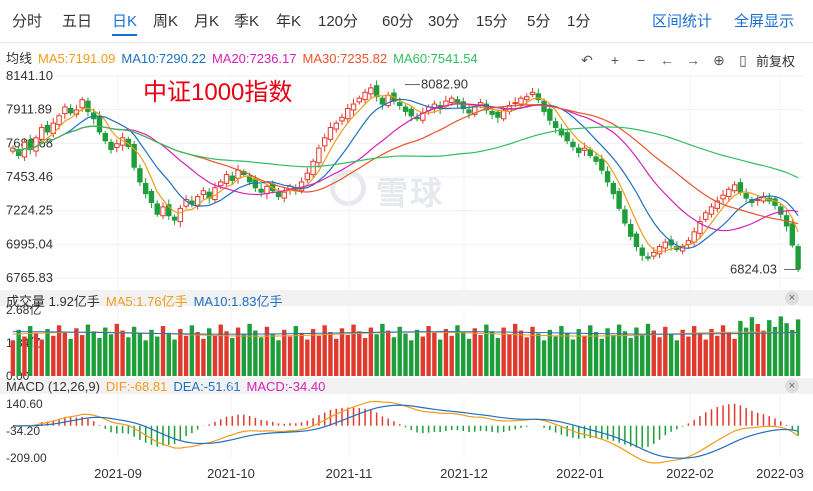  Describe the element at coordinates (247, 21) in the screenshot. I see `tab-5: 季K` at that location.